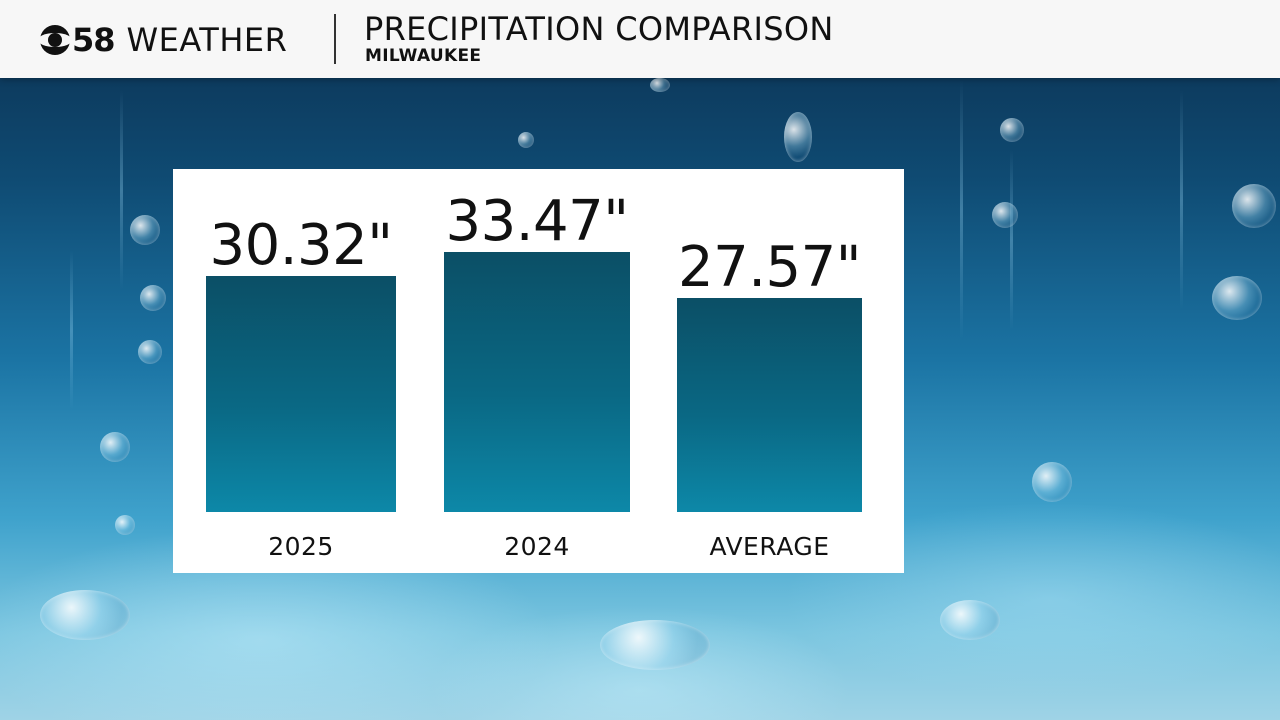  I want to click on page-title: PRECIPITATION COMPARISON, so click(599, 29).